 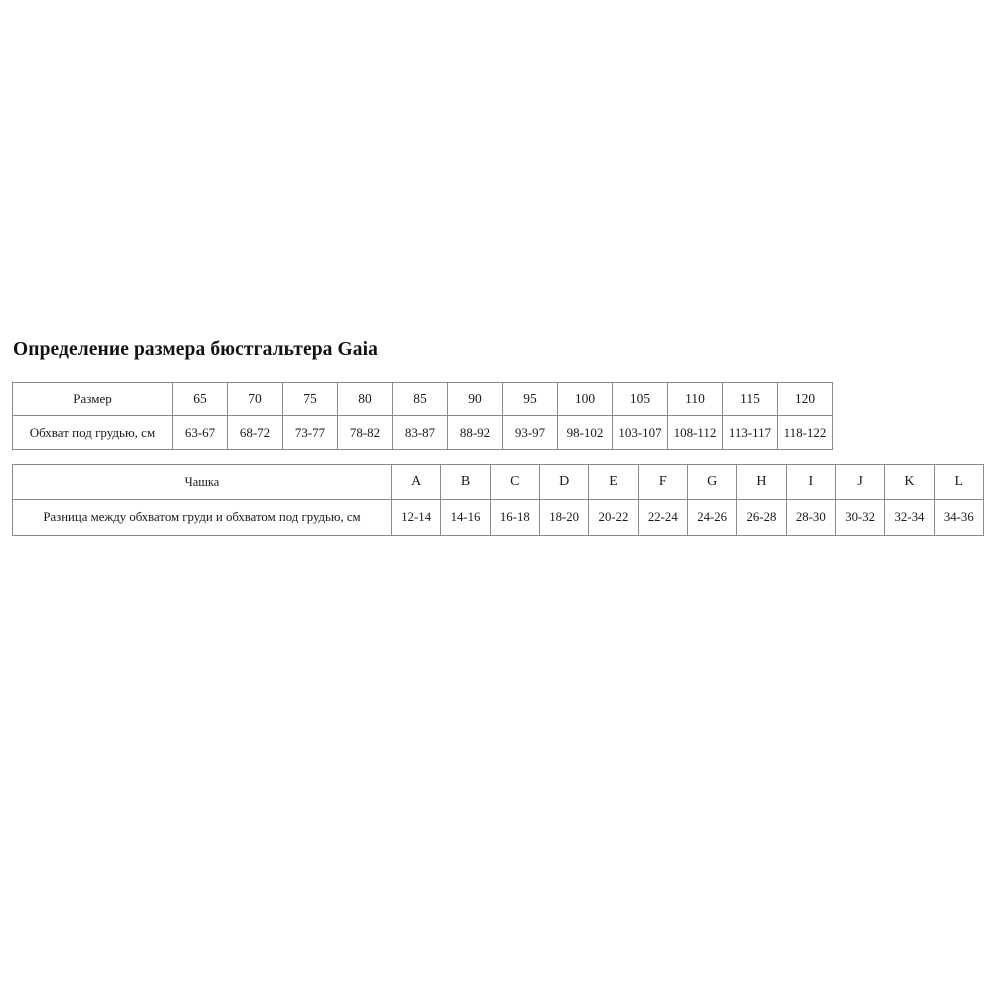 I want to click on bust-difference-value: 34-36, so click(x=959, y=517).